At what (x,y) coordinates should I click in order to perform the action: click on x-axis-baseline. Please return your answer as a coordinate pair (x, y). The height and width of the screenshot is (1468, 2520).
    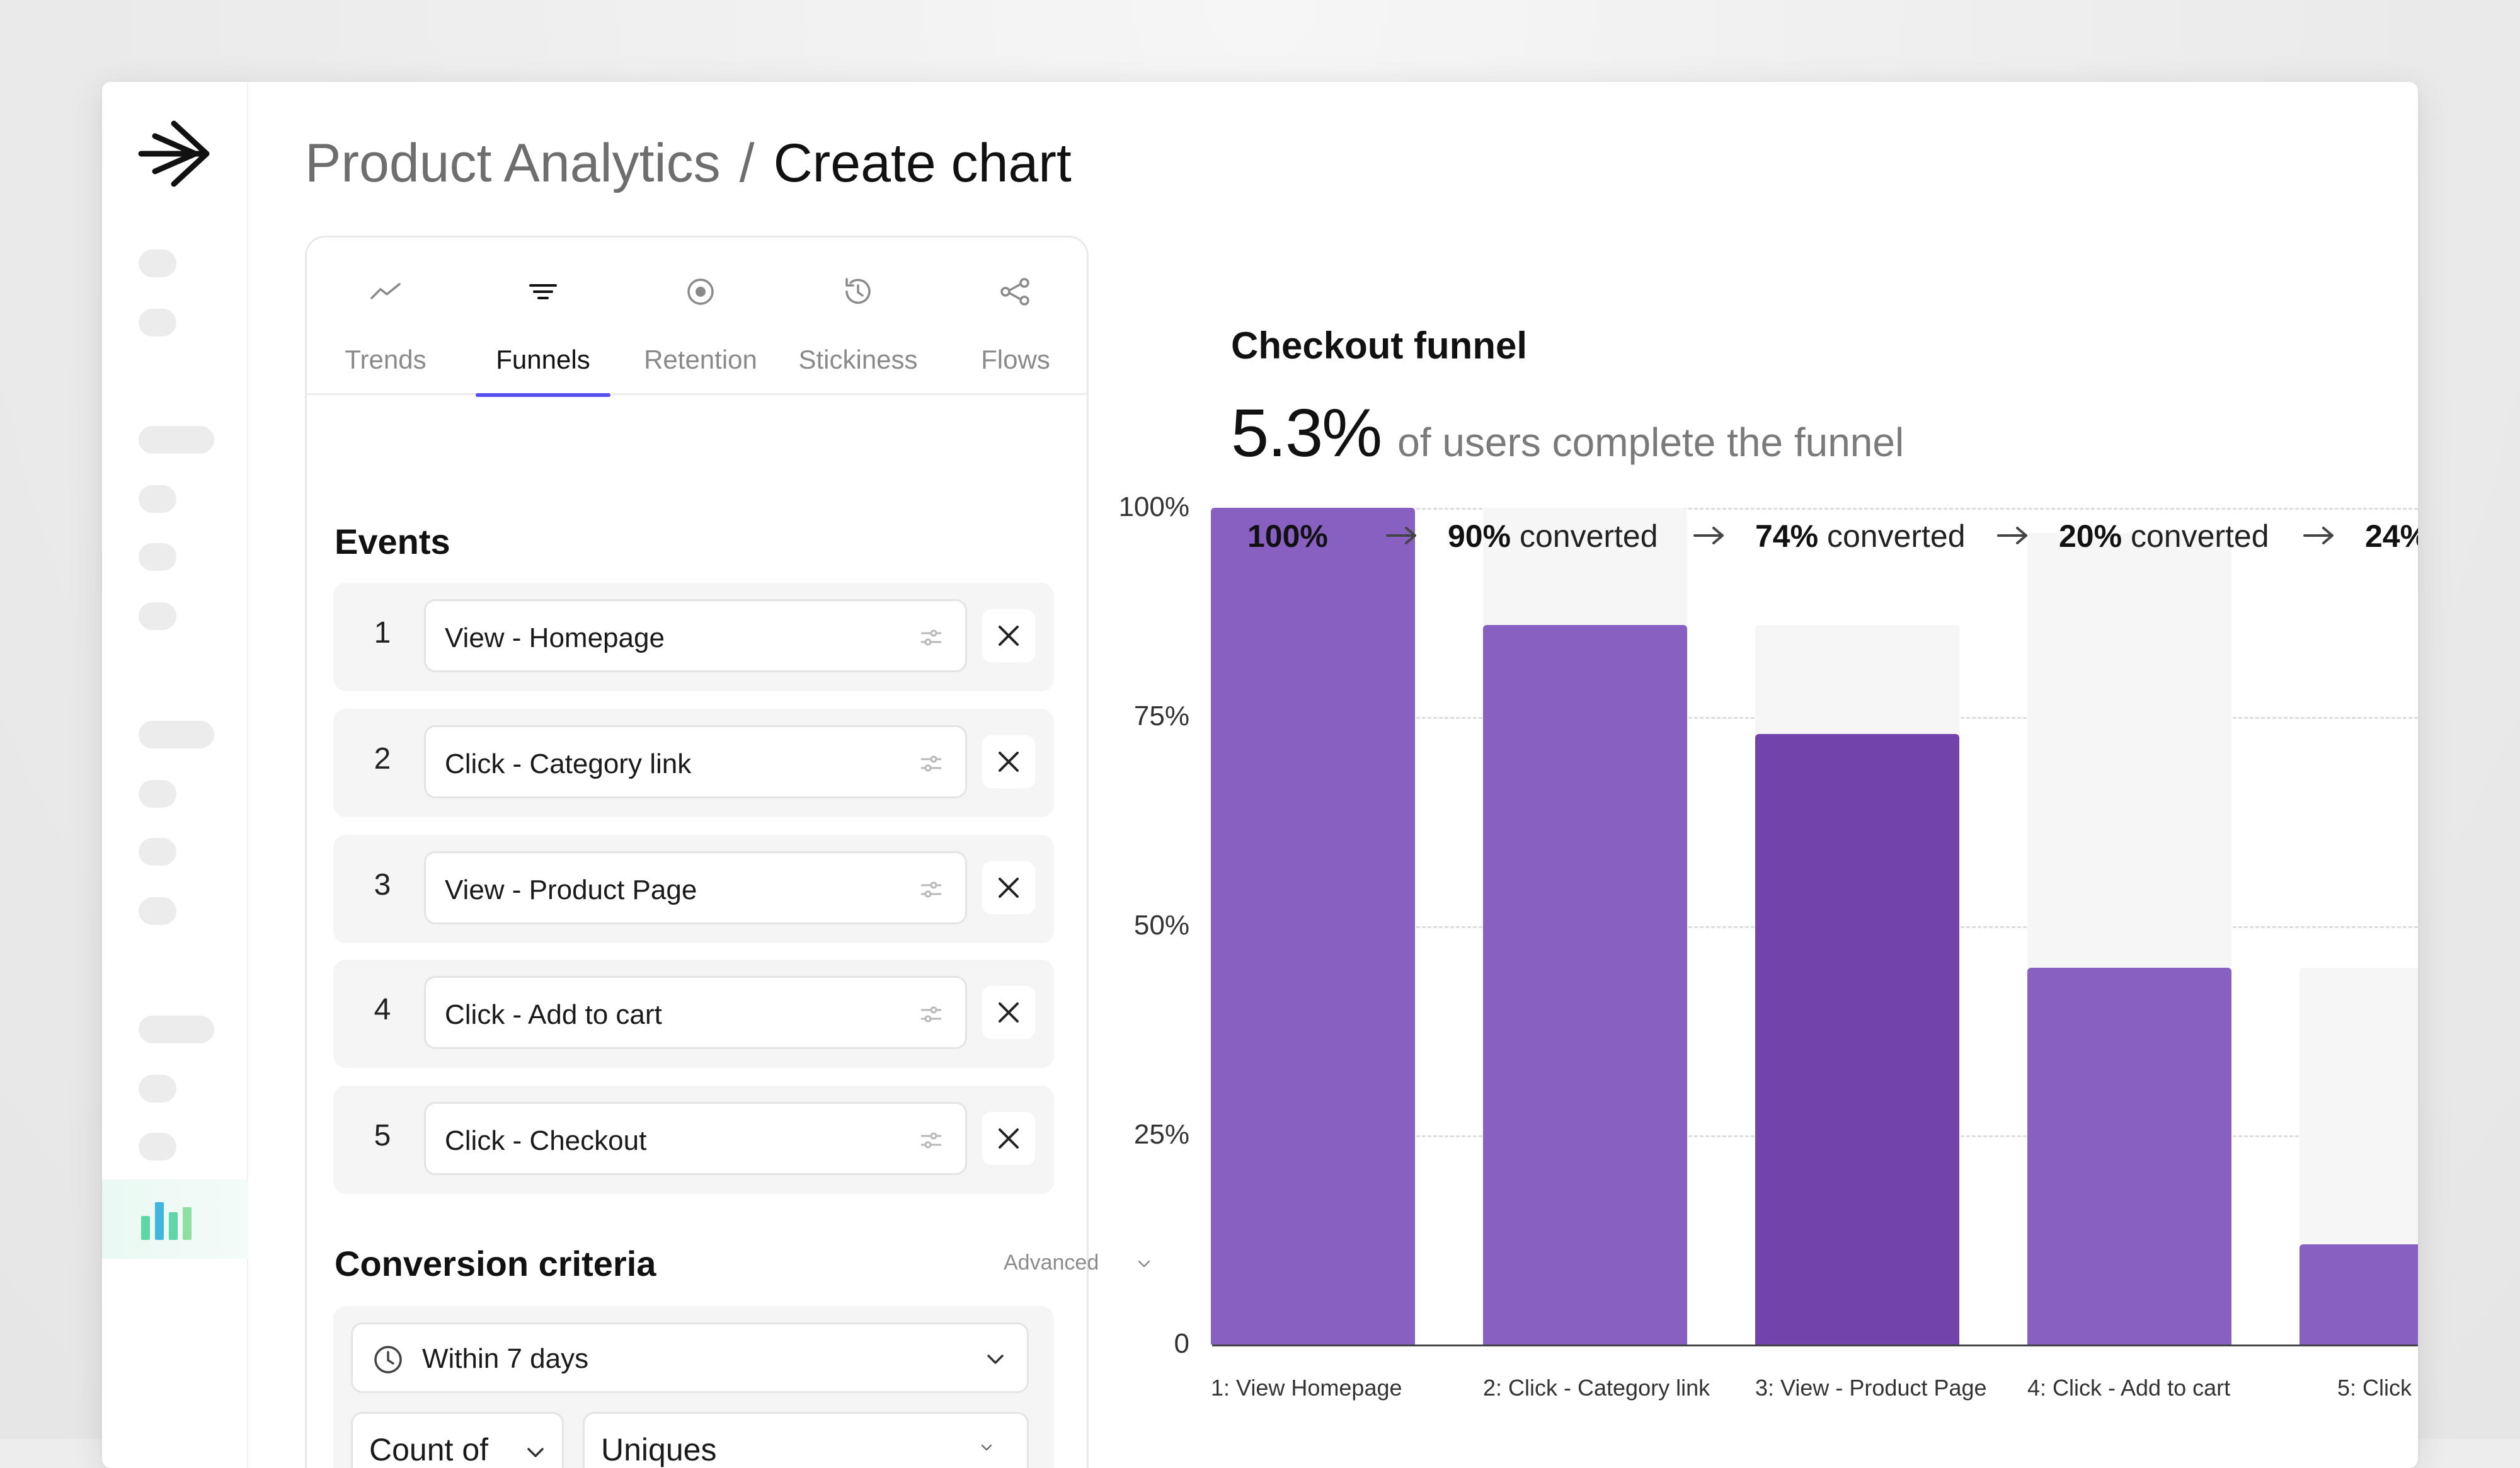
    Looking at the image, I should click on (1815, 1345).